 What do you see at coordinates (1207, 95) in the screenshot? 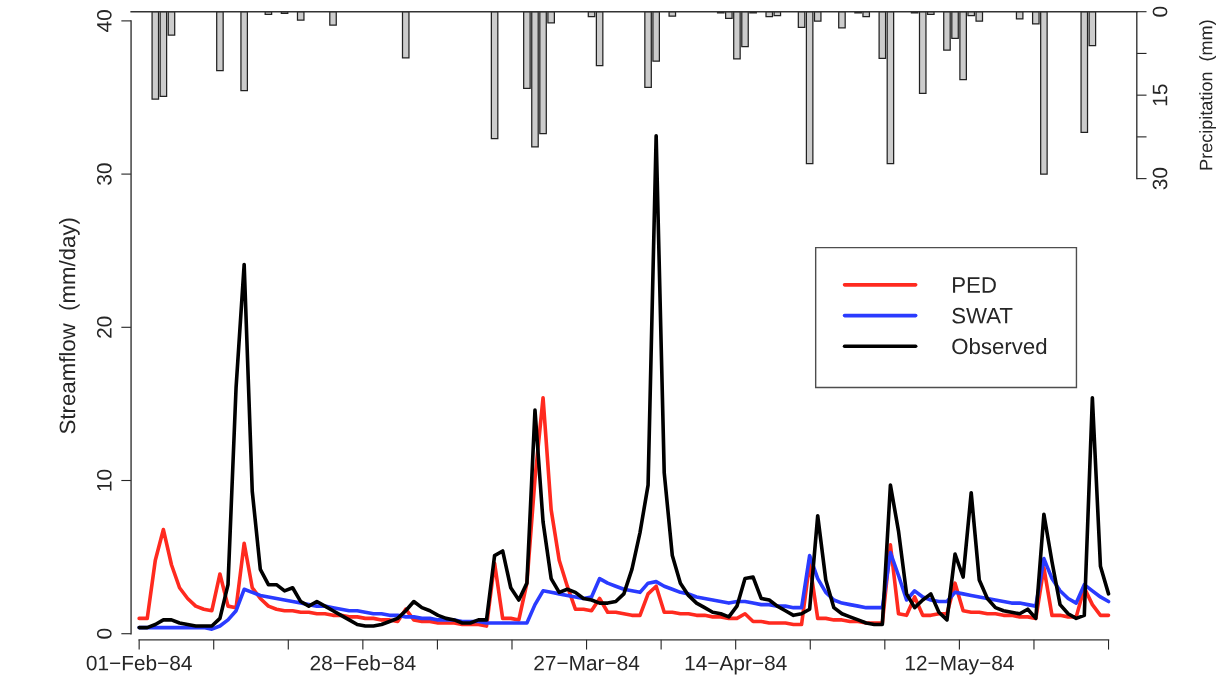
I see `y2-axis-title: Precipitation (mm)` at bounding box center [1207, 95].